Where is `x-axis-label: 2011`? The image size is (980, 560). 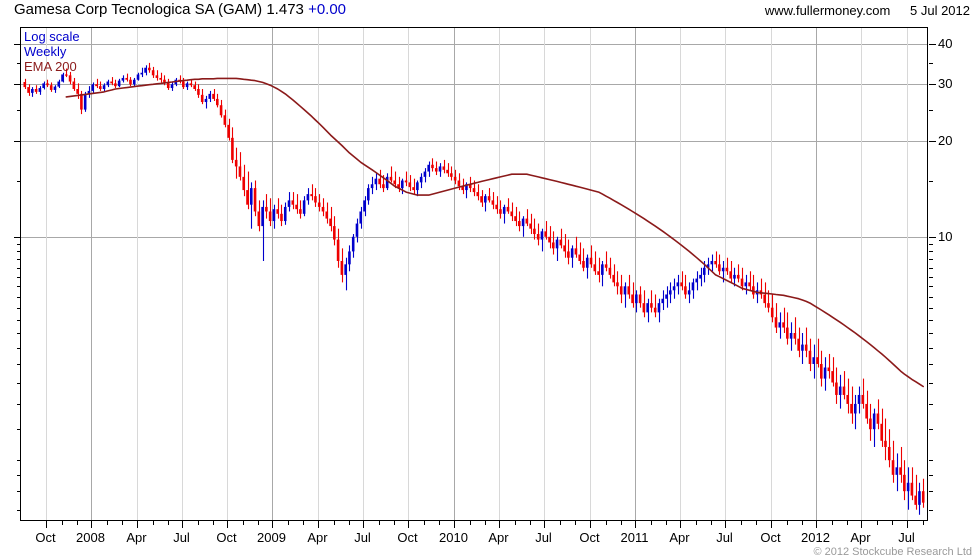
x-axis-label: 2011 is located at coordinates (634, 537).